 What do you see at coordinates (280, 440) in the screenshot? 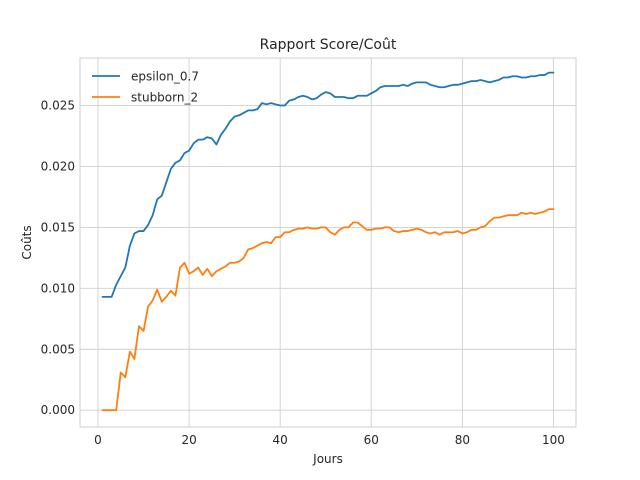
I see `x-tick-label: 40` at bounding box center [280, 440].